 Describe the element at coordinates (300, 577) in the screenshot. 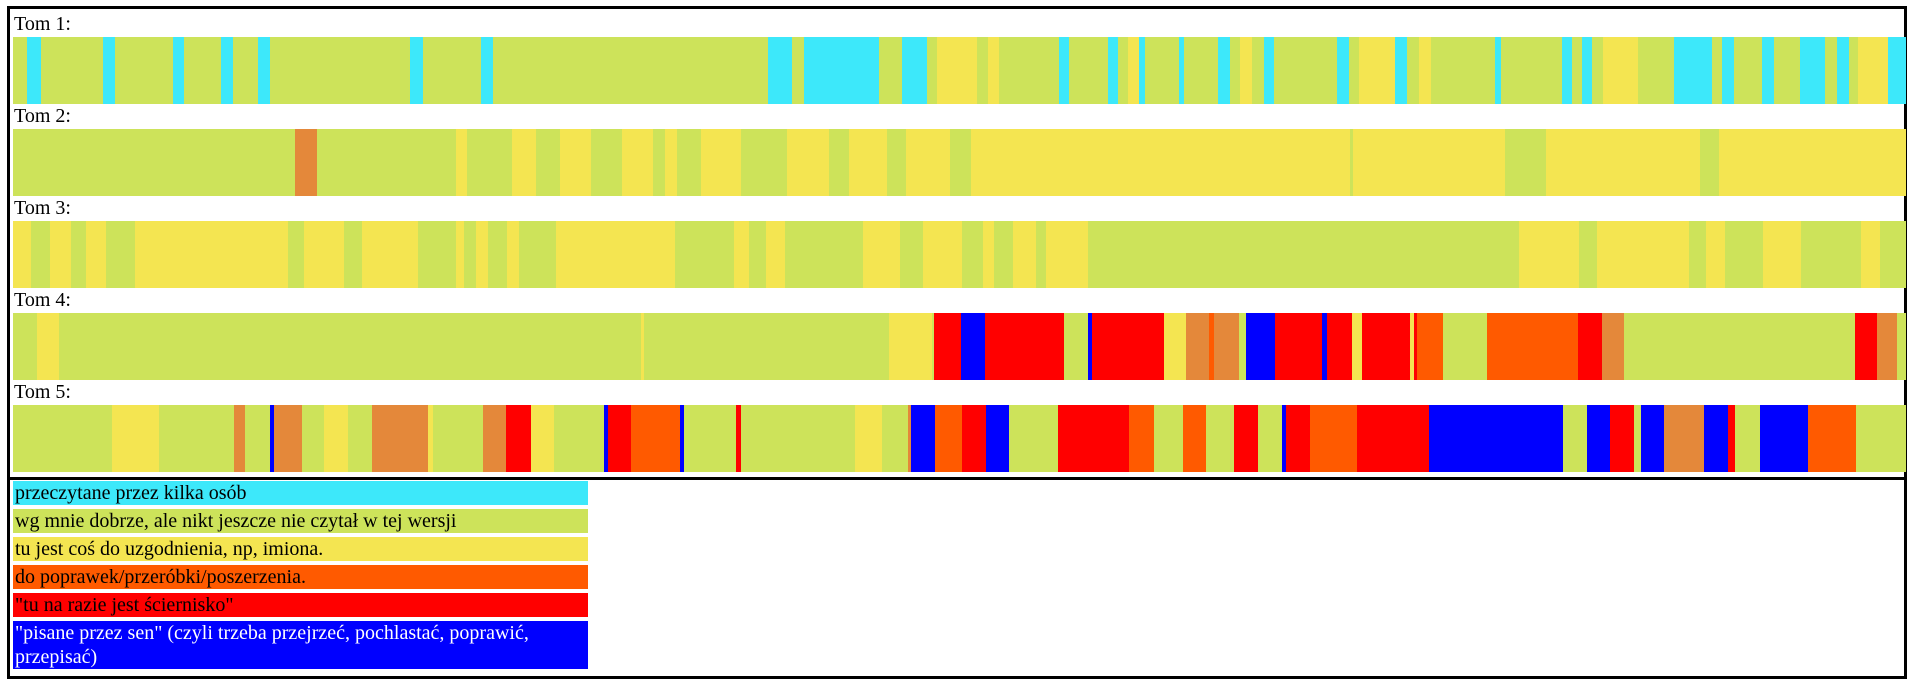

I see `legend-item-darkorange: do poprawek/przeróbki/poszerzenia.` at that location.